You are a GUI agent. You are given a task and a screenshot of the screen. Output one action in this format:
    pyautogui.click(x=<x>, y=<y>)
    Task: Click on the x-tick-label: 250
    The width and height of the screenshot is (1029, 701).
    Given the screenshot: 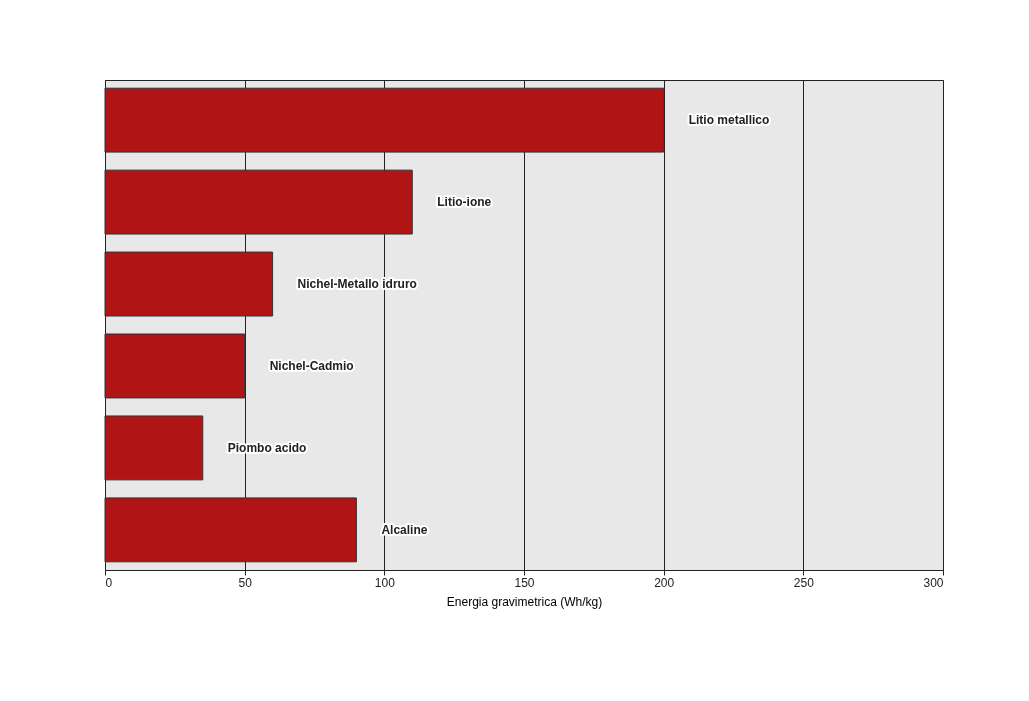 What is the action you would take?
    pyautogui.click(x=804, y=582)
    